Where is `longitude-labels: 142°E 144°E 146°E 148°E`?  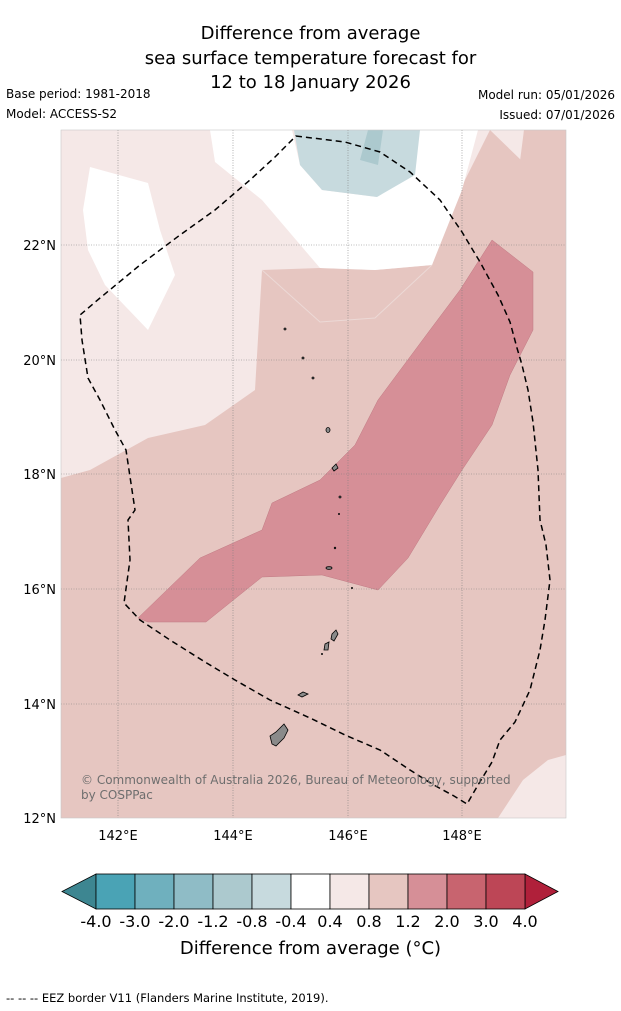 longitude-labels: 142°E 144°E 146°E 148°E is located at coordinates (290, 836).